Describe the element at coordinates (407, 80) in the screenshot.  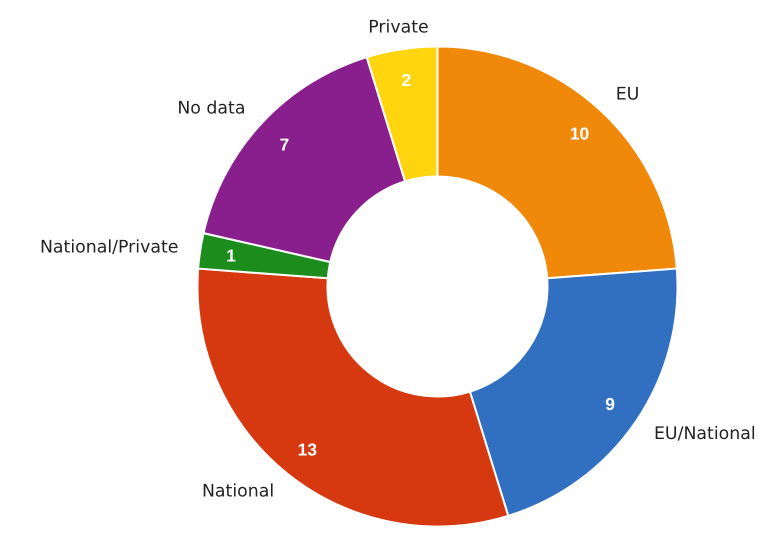
I see `data-label: 2` at that location.